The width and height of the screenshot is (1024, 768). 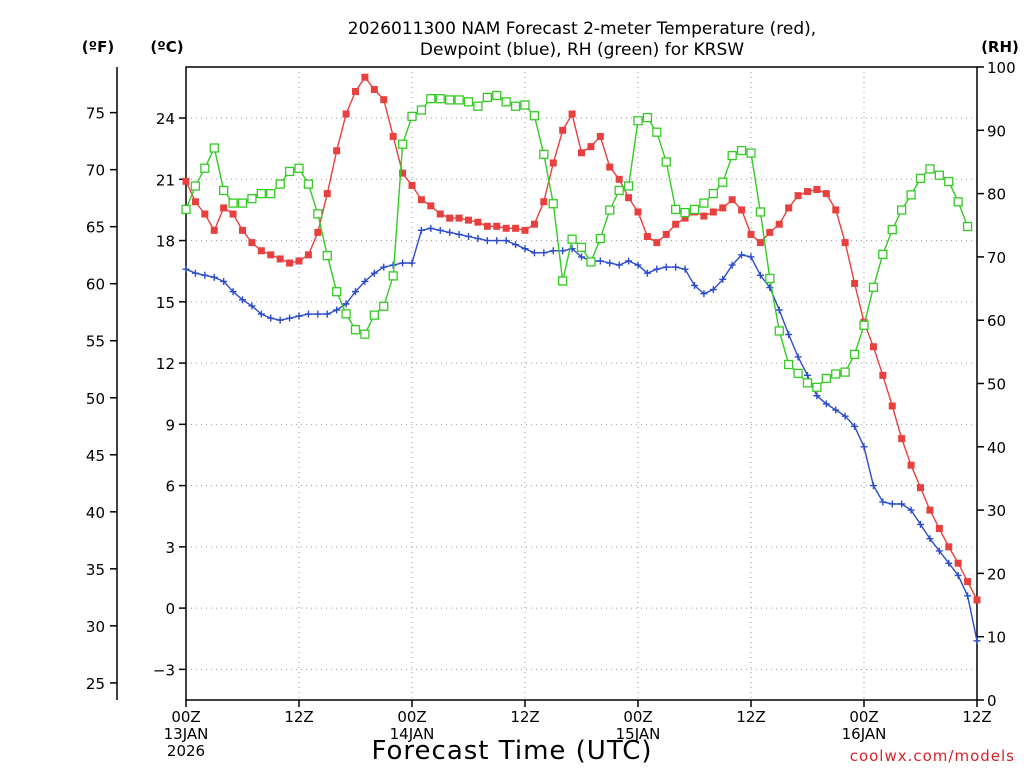 I want to click on fahrenheit-tick-label: 35, so click(x=95, y=570).